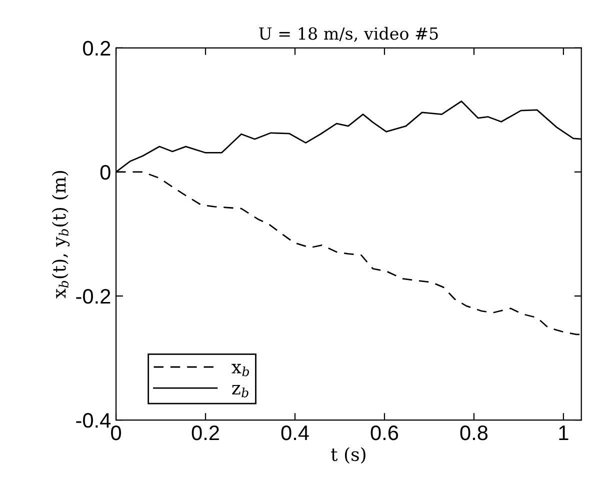  I want to click on x-tick-label: 1, so click(563, 433).